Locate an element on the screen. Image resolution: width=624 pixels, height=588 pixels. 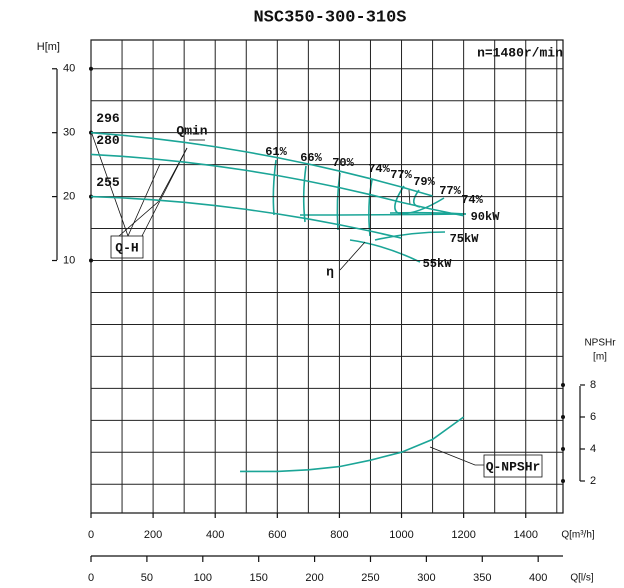
x-tick-label: 1200 is located at coordinates (463, 535).